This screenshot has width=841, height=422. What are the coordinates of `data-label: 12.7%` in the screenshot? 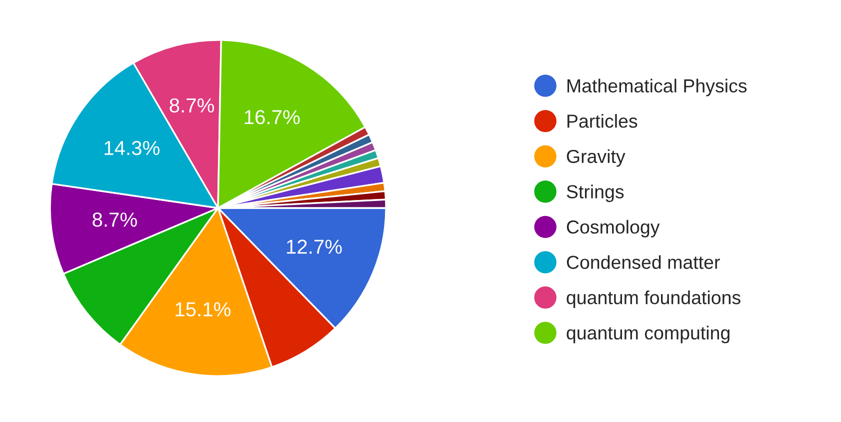 It's located at (314, 247).